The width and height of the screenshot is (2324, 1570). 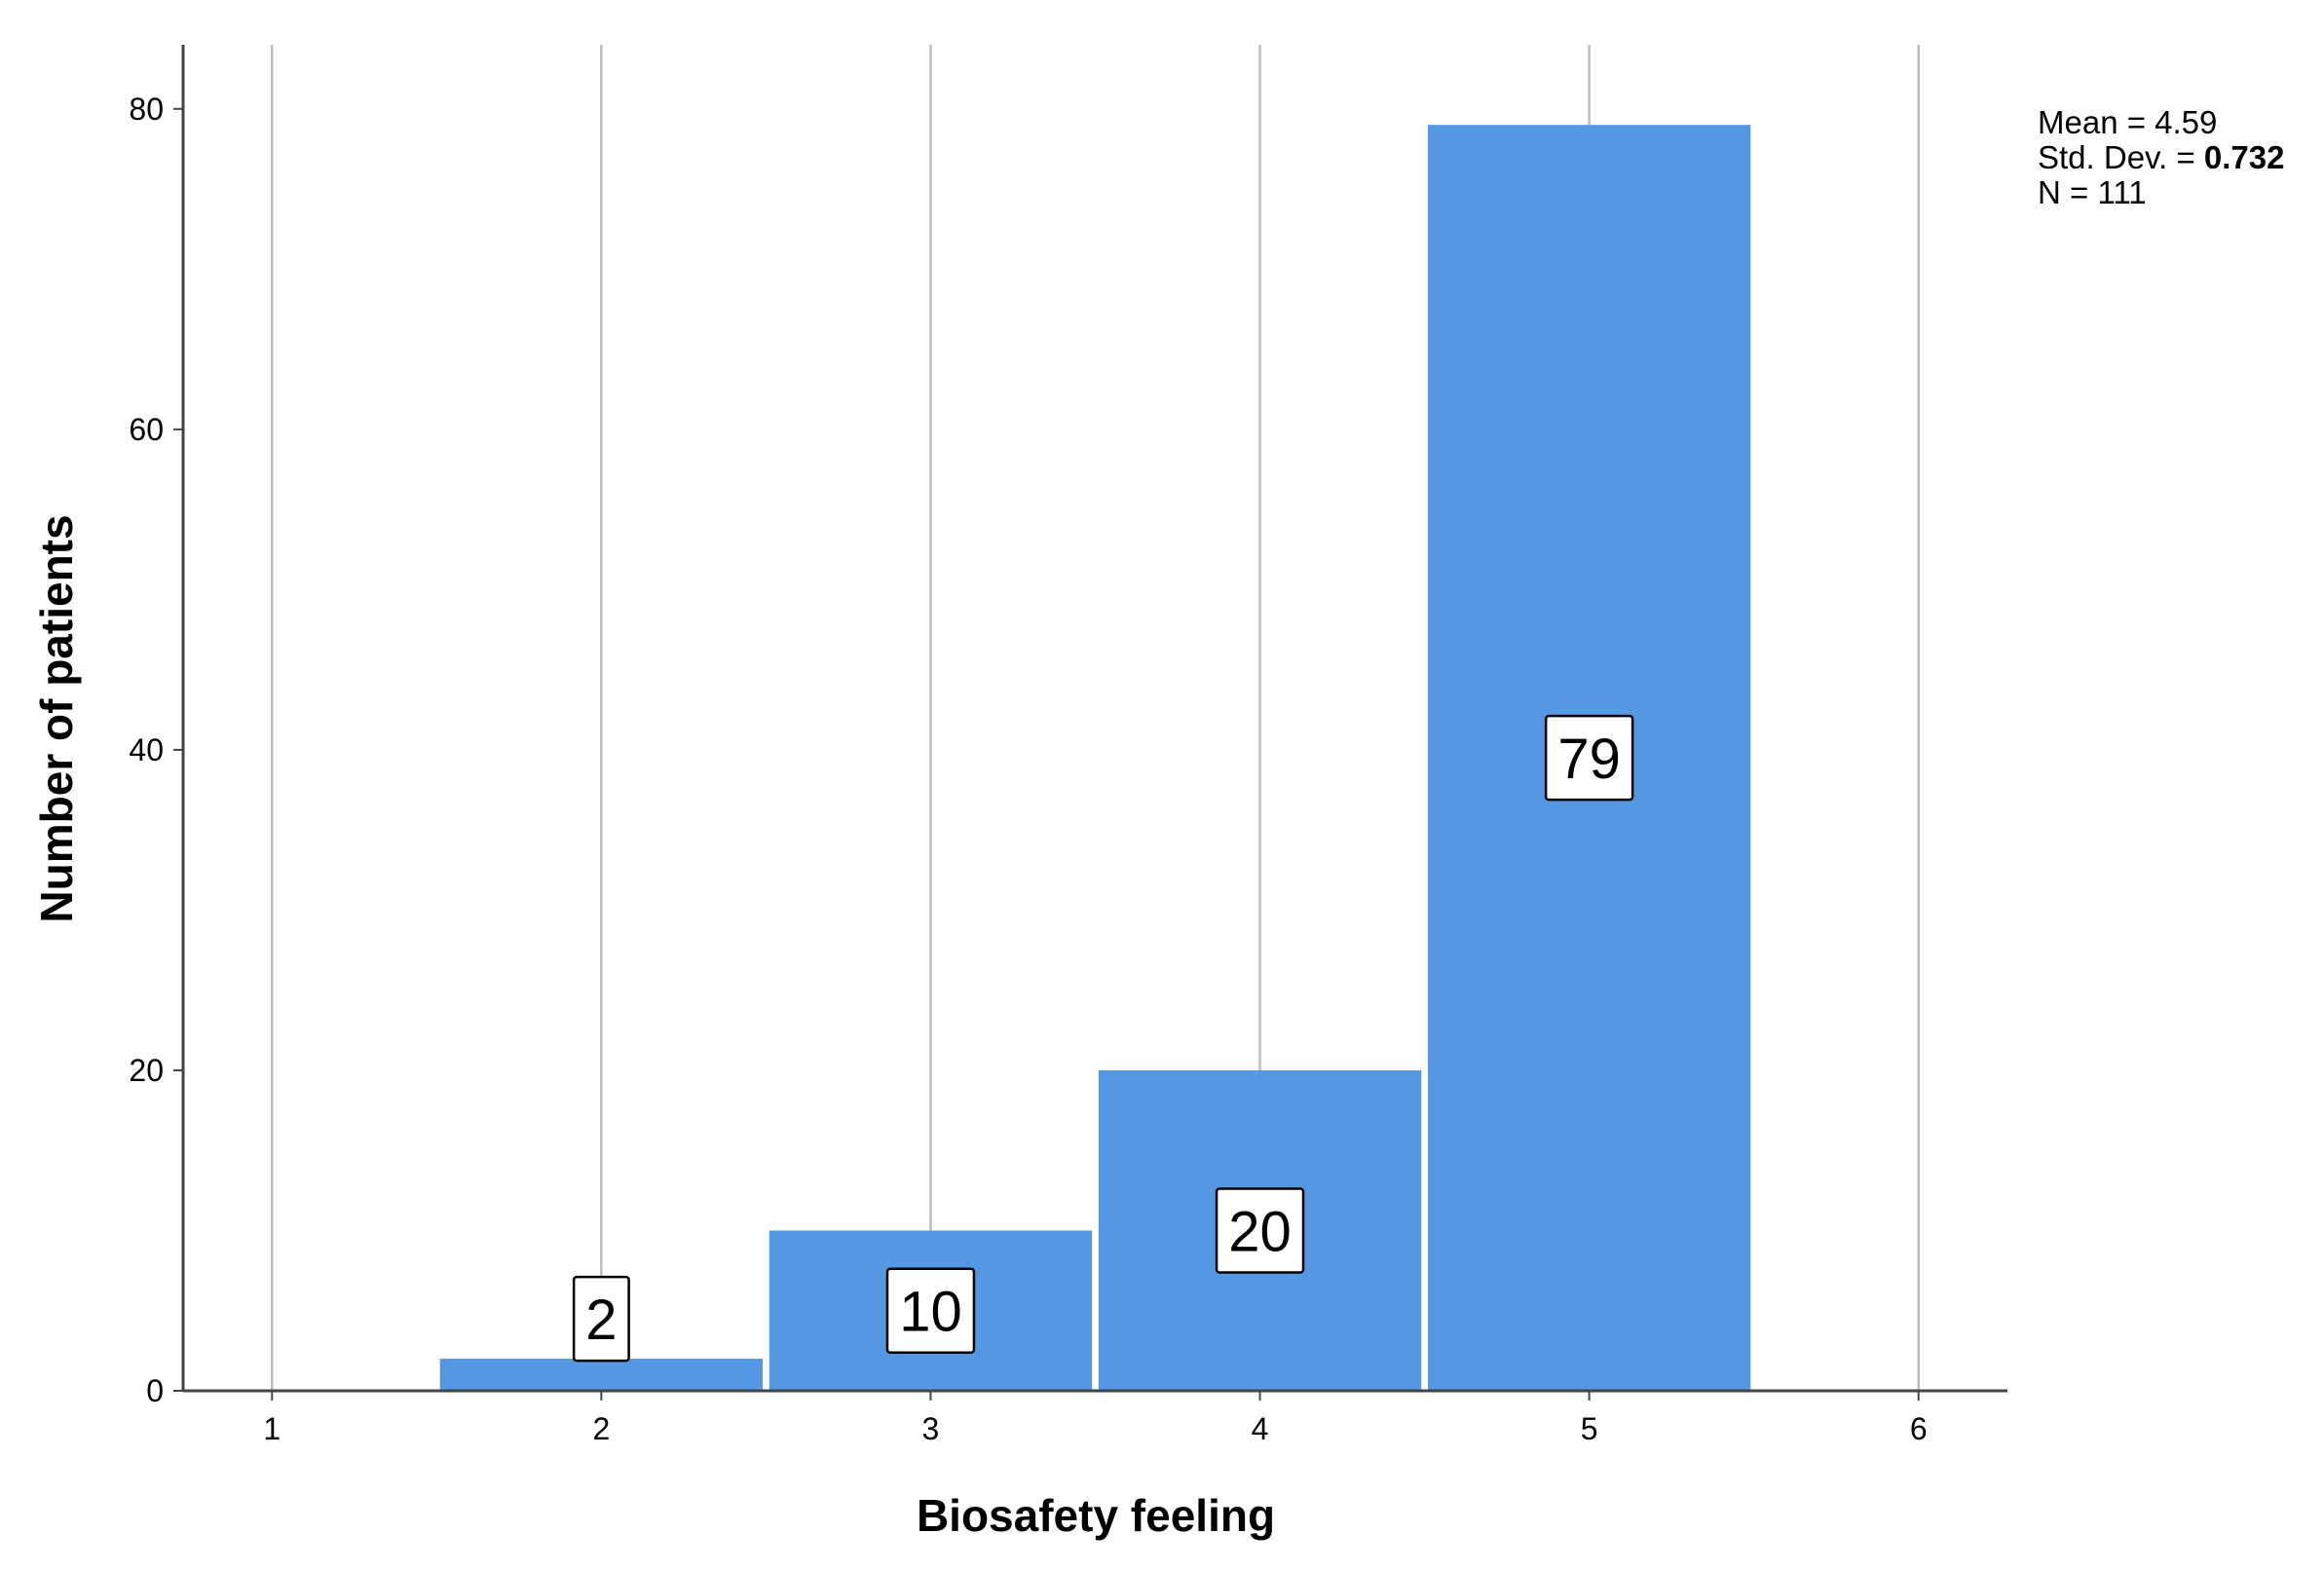 I want to click on x-tick-label: 1, so click(x=272, y=1428).